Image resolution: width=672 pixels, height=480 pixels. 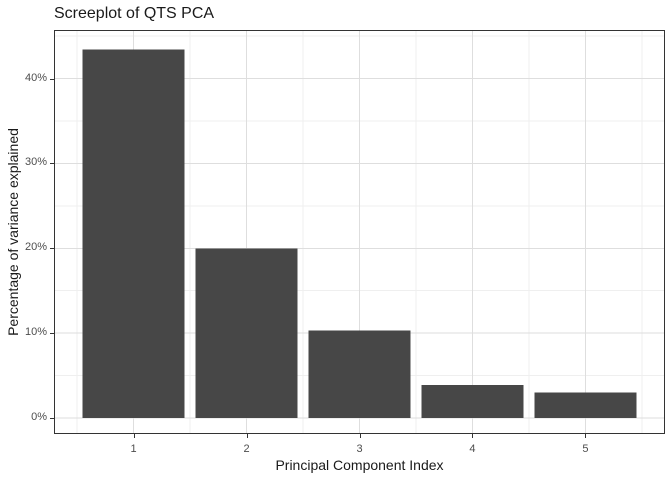 What do you see at coordinates (359, 449) in the screenshot?
I see `x-tick-label: 3` at bounding box center [359, 449].